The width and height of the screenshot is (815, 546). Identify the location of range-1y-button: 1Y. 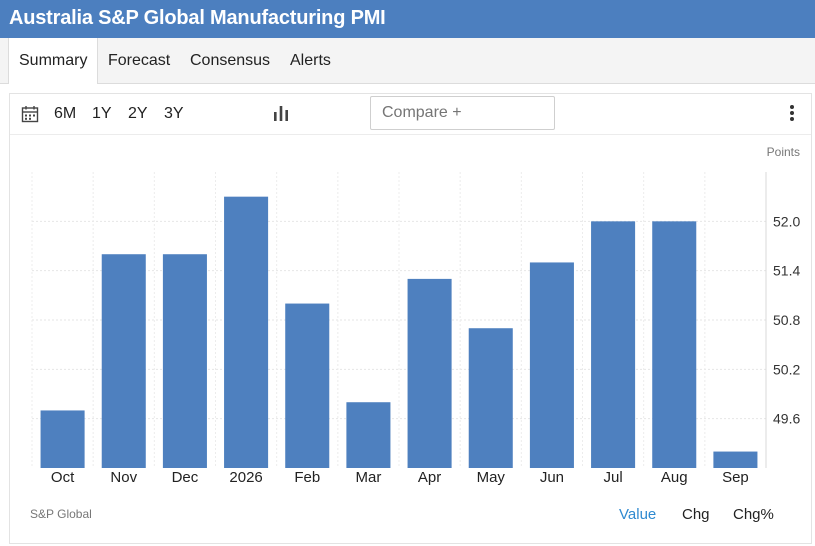
(102, 113).